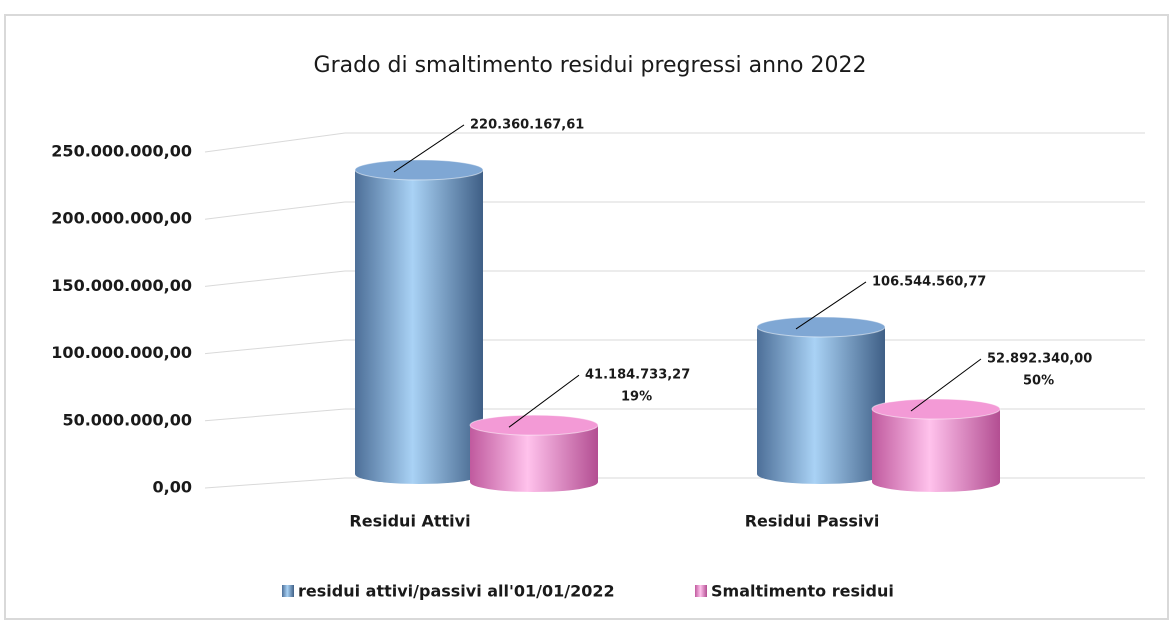 The image size is (1175, 630). I want to click on legend-label: residui attivi/passivi all'01/01/2022, so click(456, 591).